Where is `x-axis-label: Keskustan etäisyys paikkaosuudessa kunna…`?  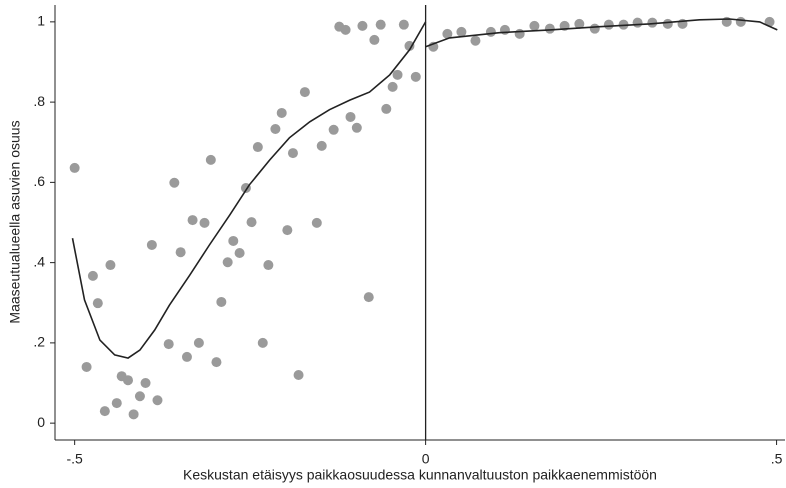 x-axis-label: Keskustan etäisyys paikkaosuudessa kunna… is located at coordinates (420, 475).